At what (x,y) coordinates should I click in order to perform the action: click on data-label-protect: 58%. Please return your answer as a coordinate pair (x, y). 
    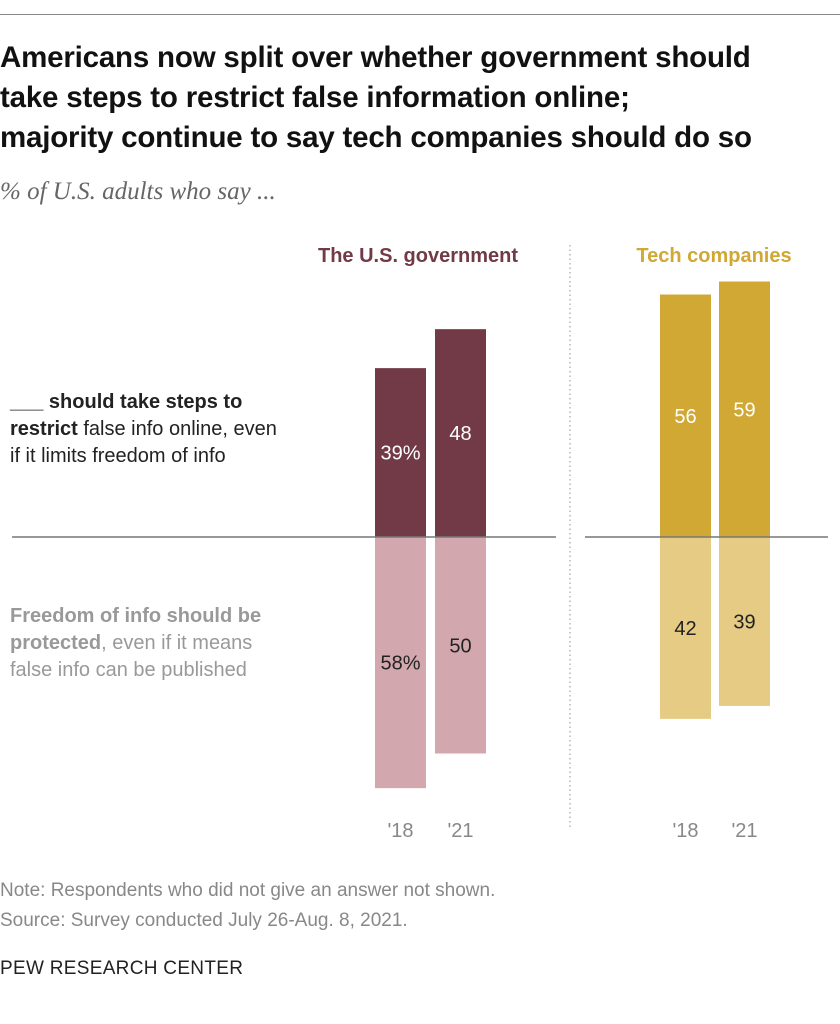
    Looking at the image, I should click on (400, 664).